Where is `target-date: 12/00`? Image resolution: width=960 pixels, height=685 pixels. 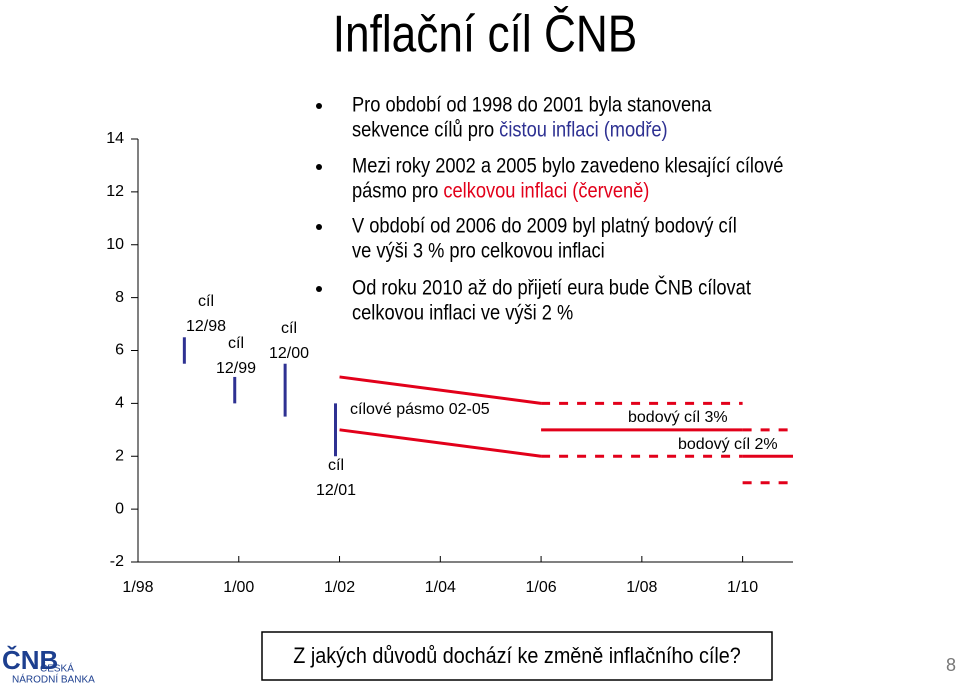 target-date: 12/00 is located at coordinates (289, 353).